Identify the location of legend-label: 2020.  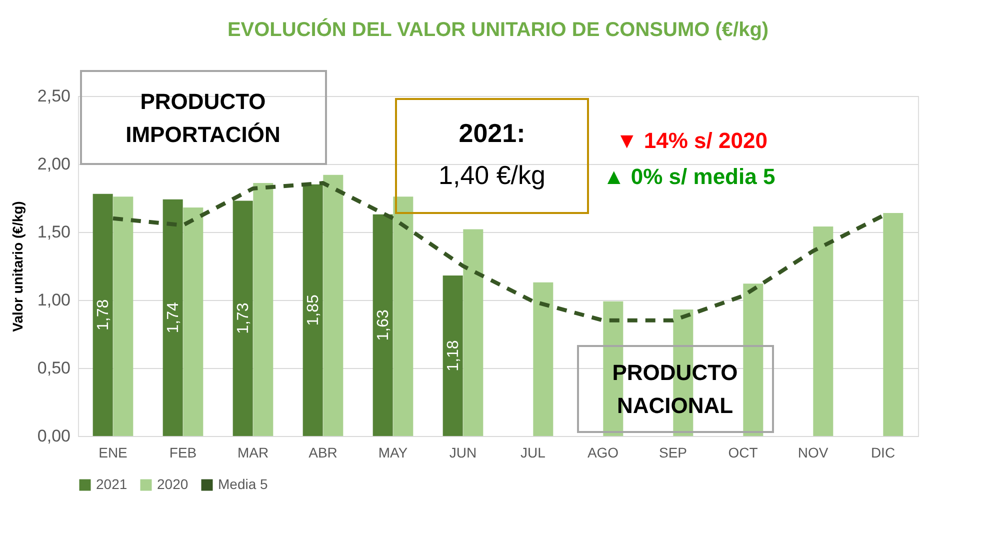
(172, 484).